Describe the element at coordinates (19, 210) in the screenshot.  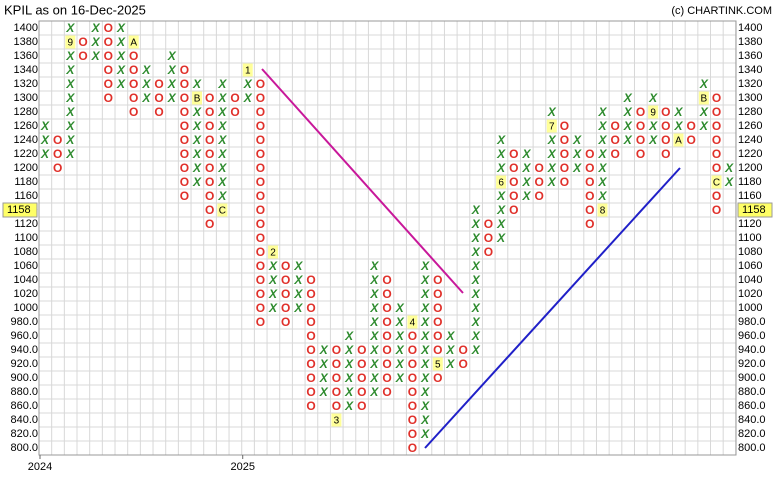
I see `last-price-label: 1158` at that location.